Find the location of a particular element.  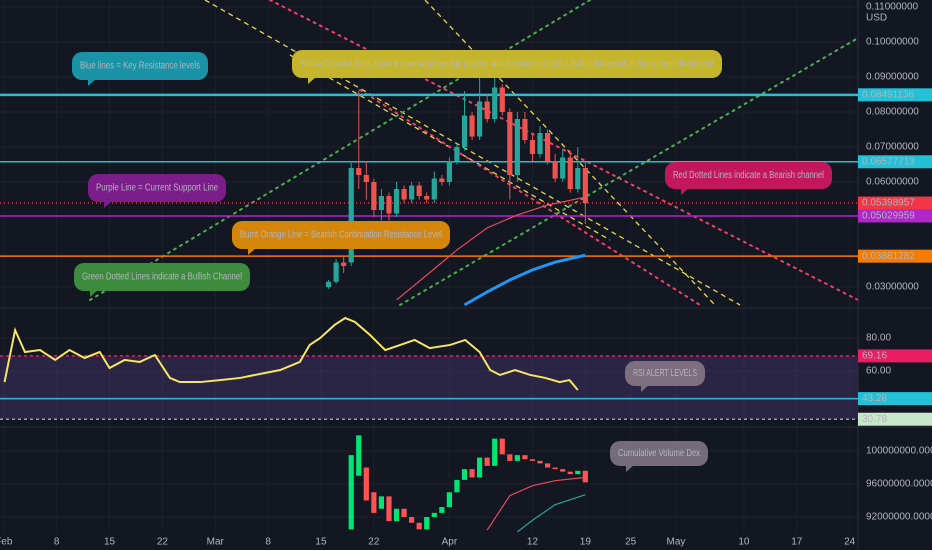

y-tick-label: 92000000.00000000 is located at coordinates (899, 517).